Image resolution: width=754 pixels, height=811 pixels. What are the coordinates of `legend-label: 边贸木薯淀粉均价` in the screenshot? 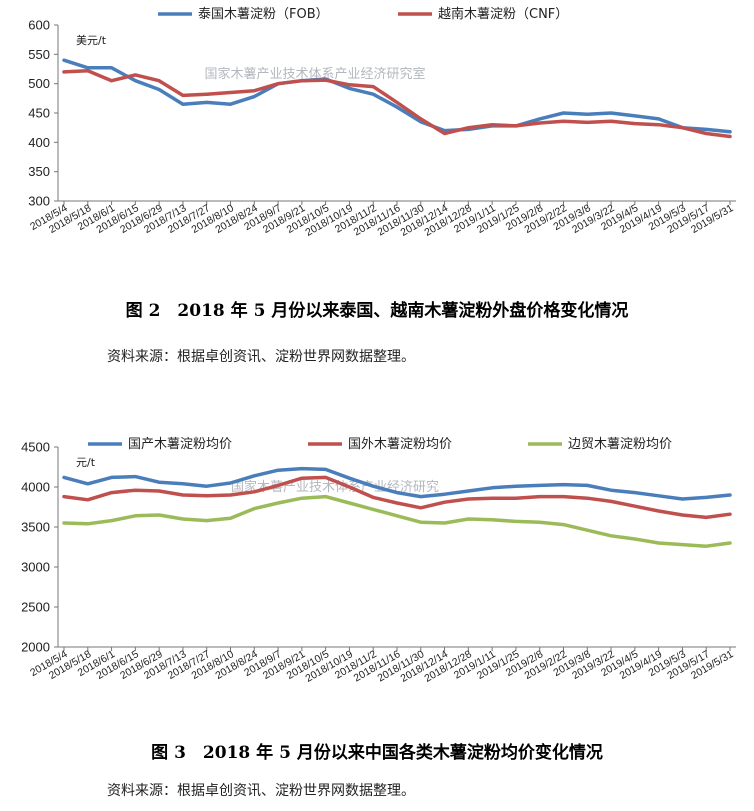 It's located at (620, 444).